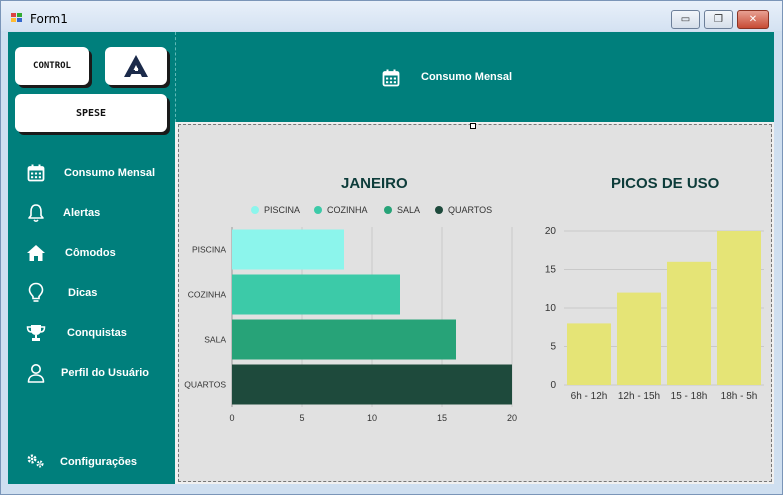 The image size is (783, 495). Describe the element at coordinates (374, 183) in the screenshot. I see `chart-title-janeiro: JANEIRO` at that location.